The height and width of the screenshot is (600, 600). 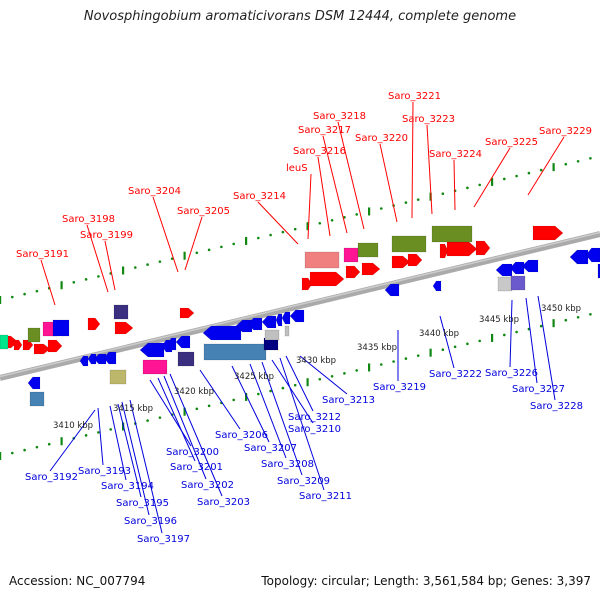 What do you see at coordinates (186, 359) in the screenshot?
I see `feature-box-indigo` at bounding box center [186, 359].